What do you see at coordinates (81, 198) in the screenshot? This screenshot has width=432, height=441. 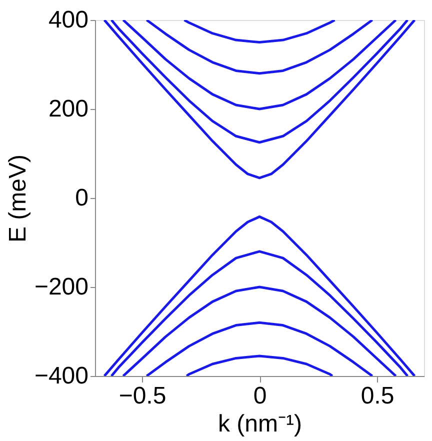 I see `y-tick-label: 0` at bounding box center [81, 198].